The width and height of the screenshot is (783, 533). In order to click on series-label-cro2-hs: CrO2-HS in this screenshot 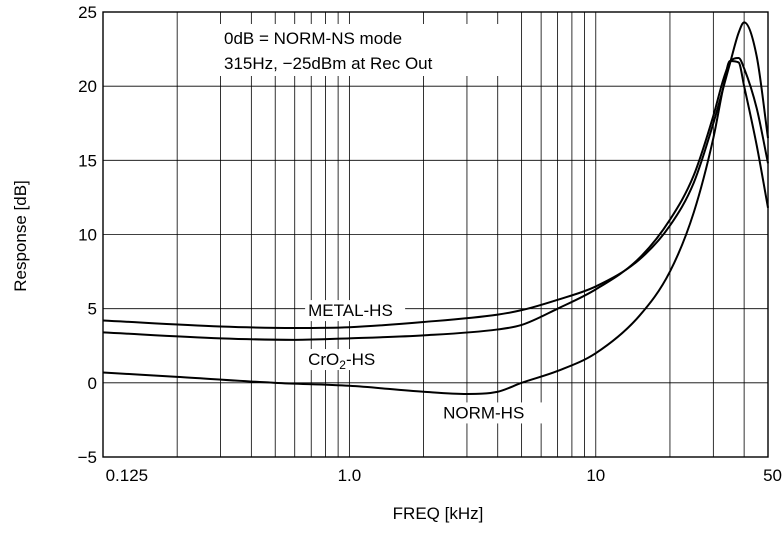, I will do `click(341, 361)`.